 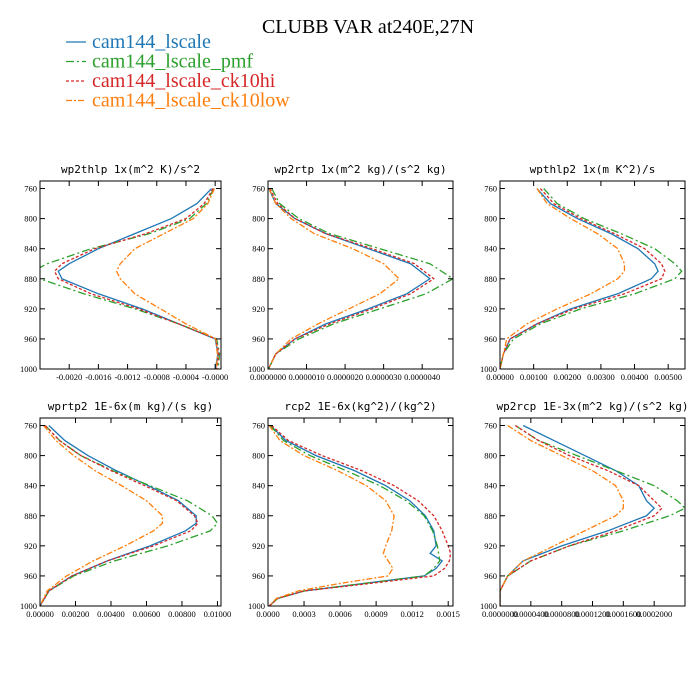 What do you see at coordinates (345, 377) in the screenshot?
I see `x-tick-label: 0.0000020` at bounding box center [345, 377].